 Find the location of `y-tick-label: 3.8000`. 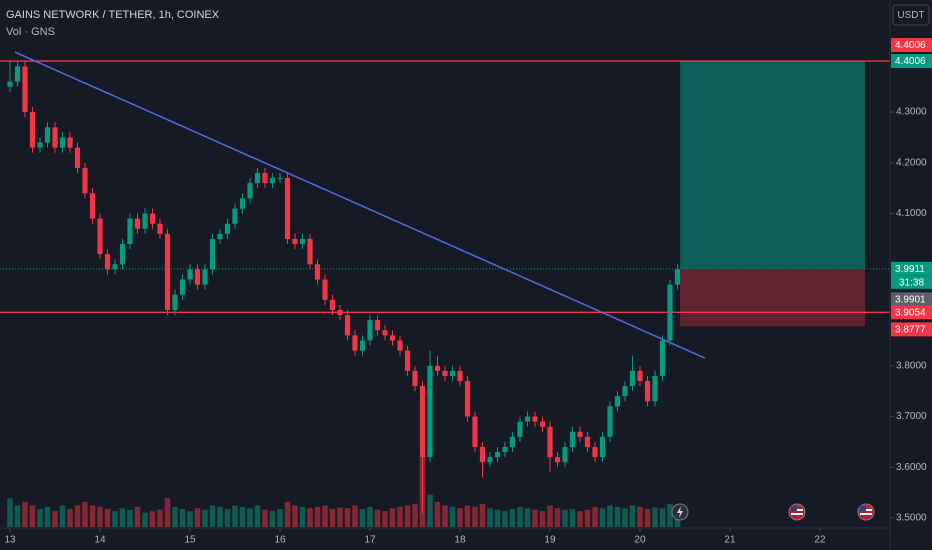

y-tick-label: 3.8000 is located at coordinates (911, 365).